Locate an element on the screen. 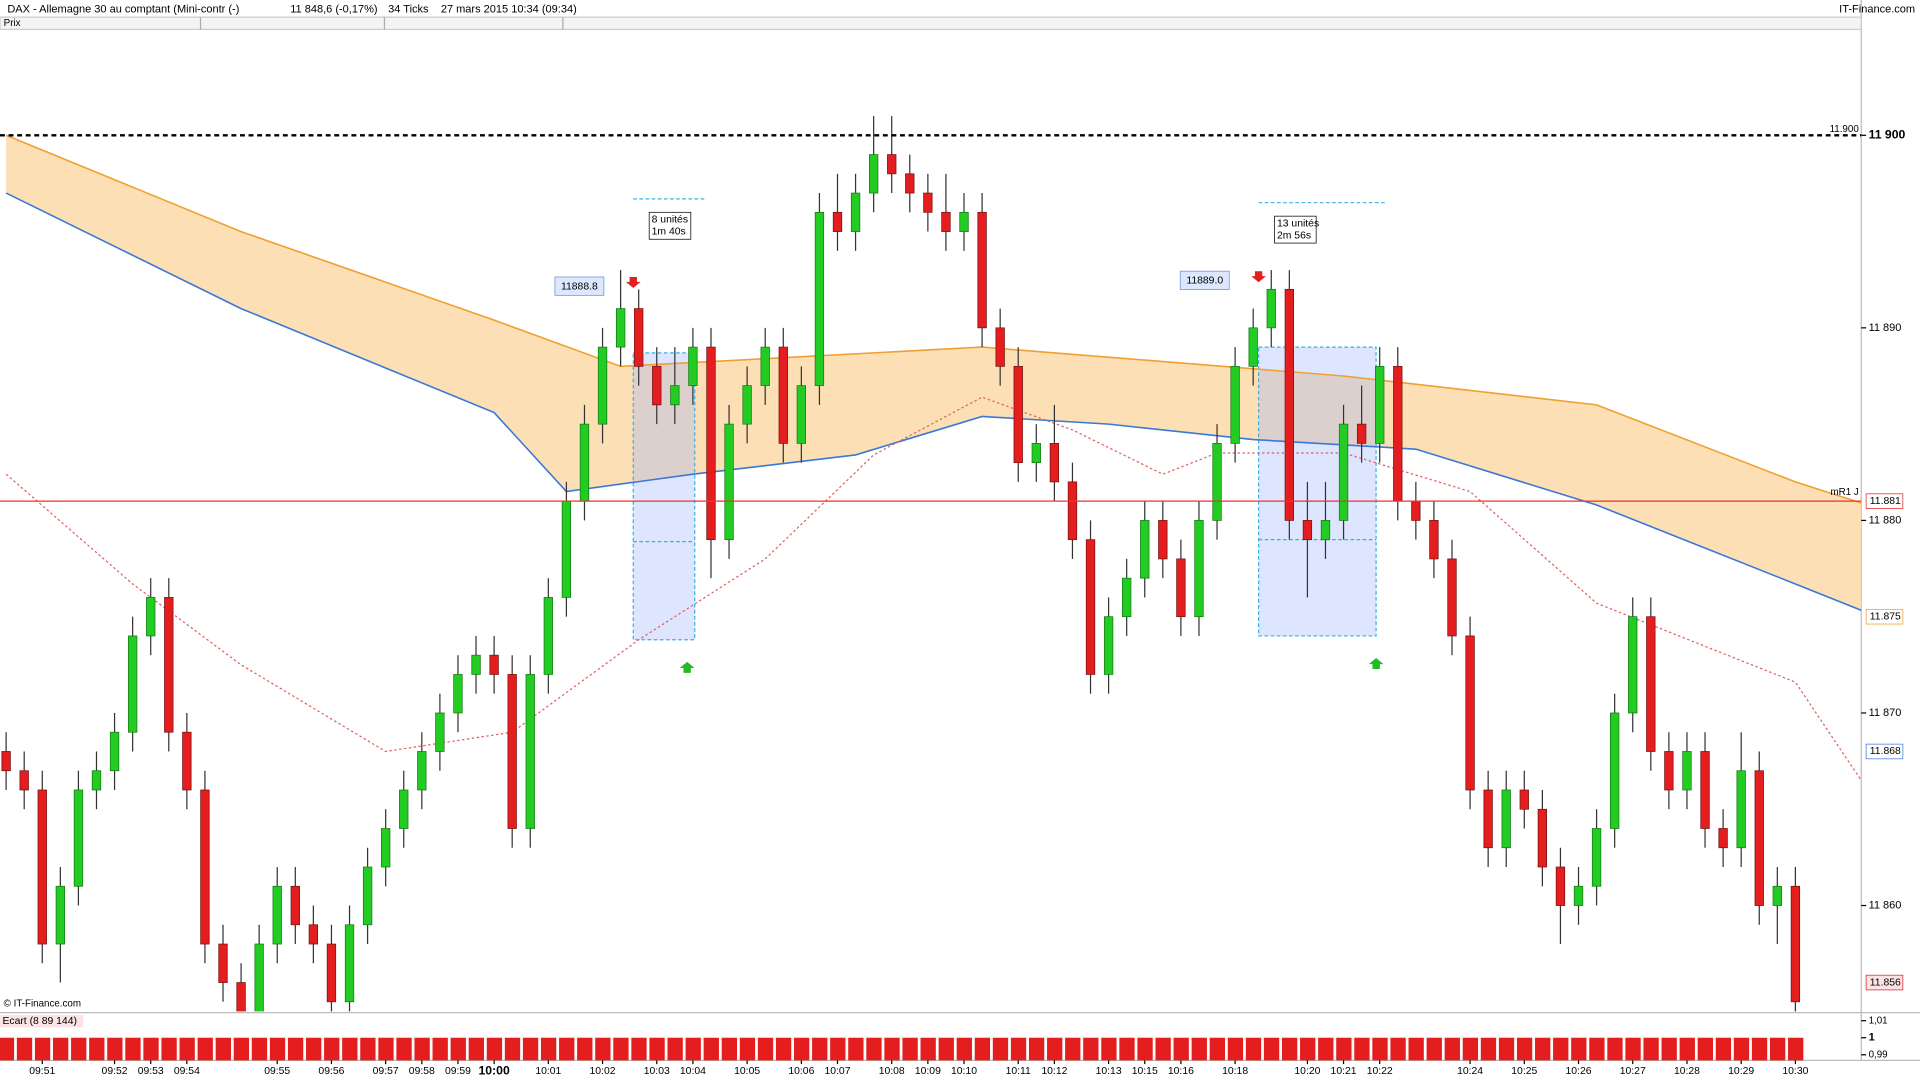 This screenshot has width=1920, height=1080. x-tick-label: 09:52 is located at coordinates (115, 1071).